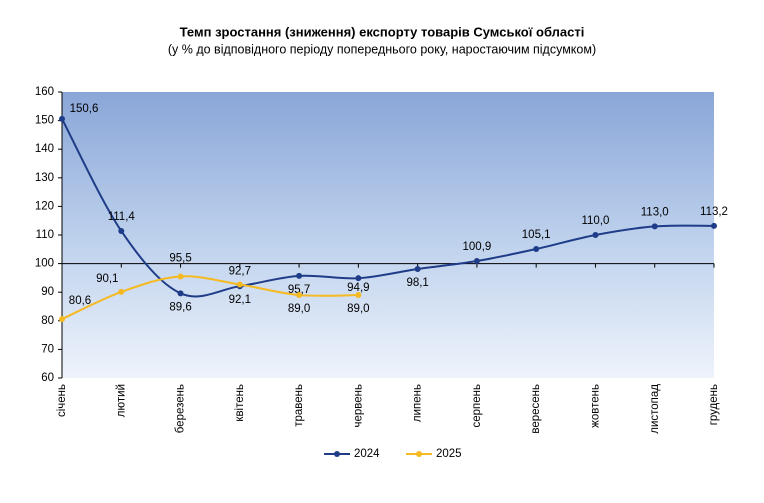 The width and height of the screenshot is (764, 503). I want to click on x-tick-label: червень, so click(358, 406).